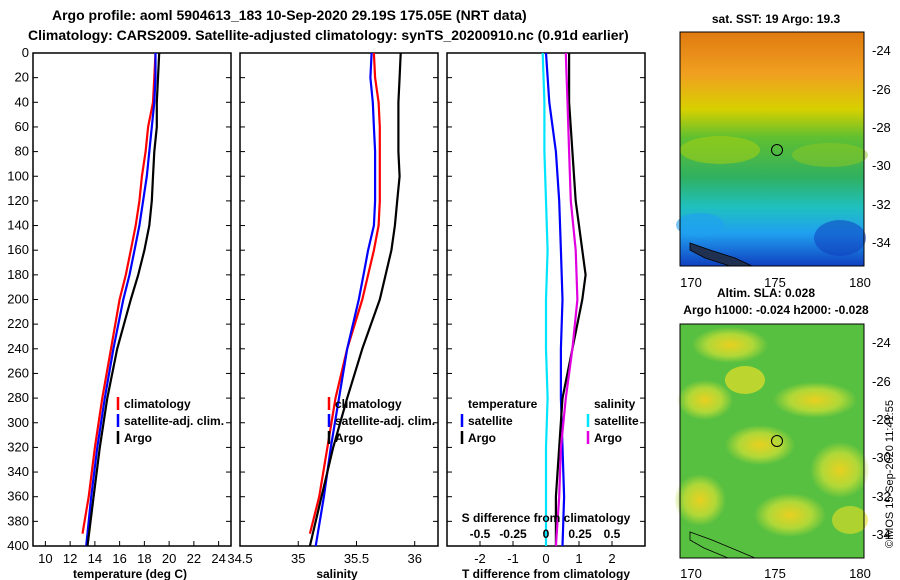  Describe the element at coordinates (174, 421) in the screenshot. I see `legend-satellite-label: satellite-adj. clim.` at that location.